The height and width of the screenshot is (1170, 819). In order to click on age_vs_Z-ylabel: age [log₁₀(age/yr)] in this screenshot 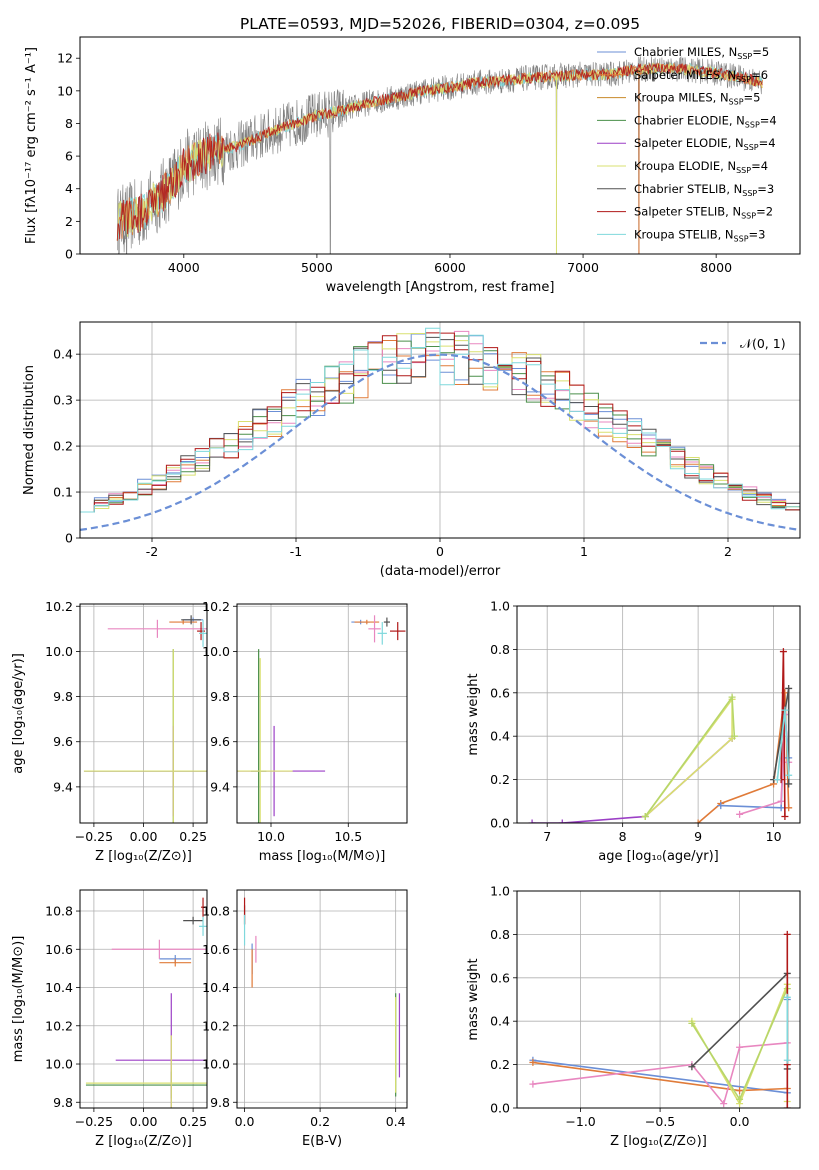, I will do `click(18, 713)`.